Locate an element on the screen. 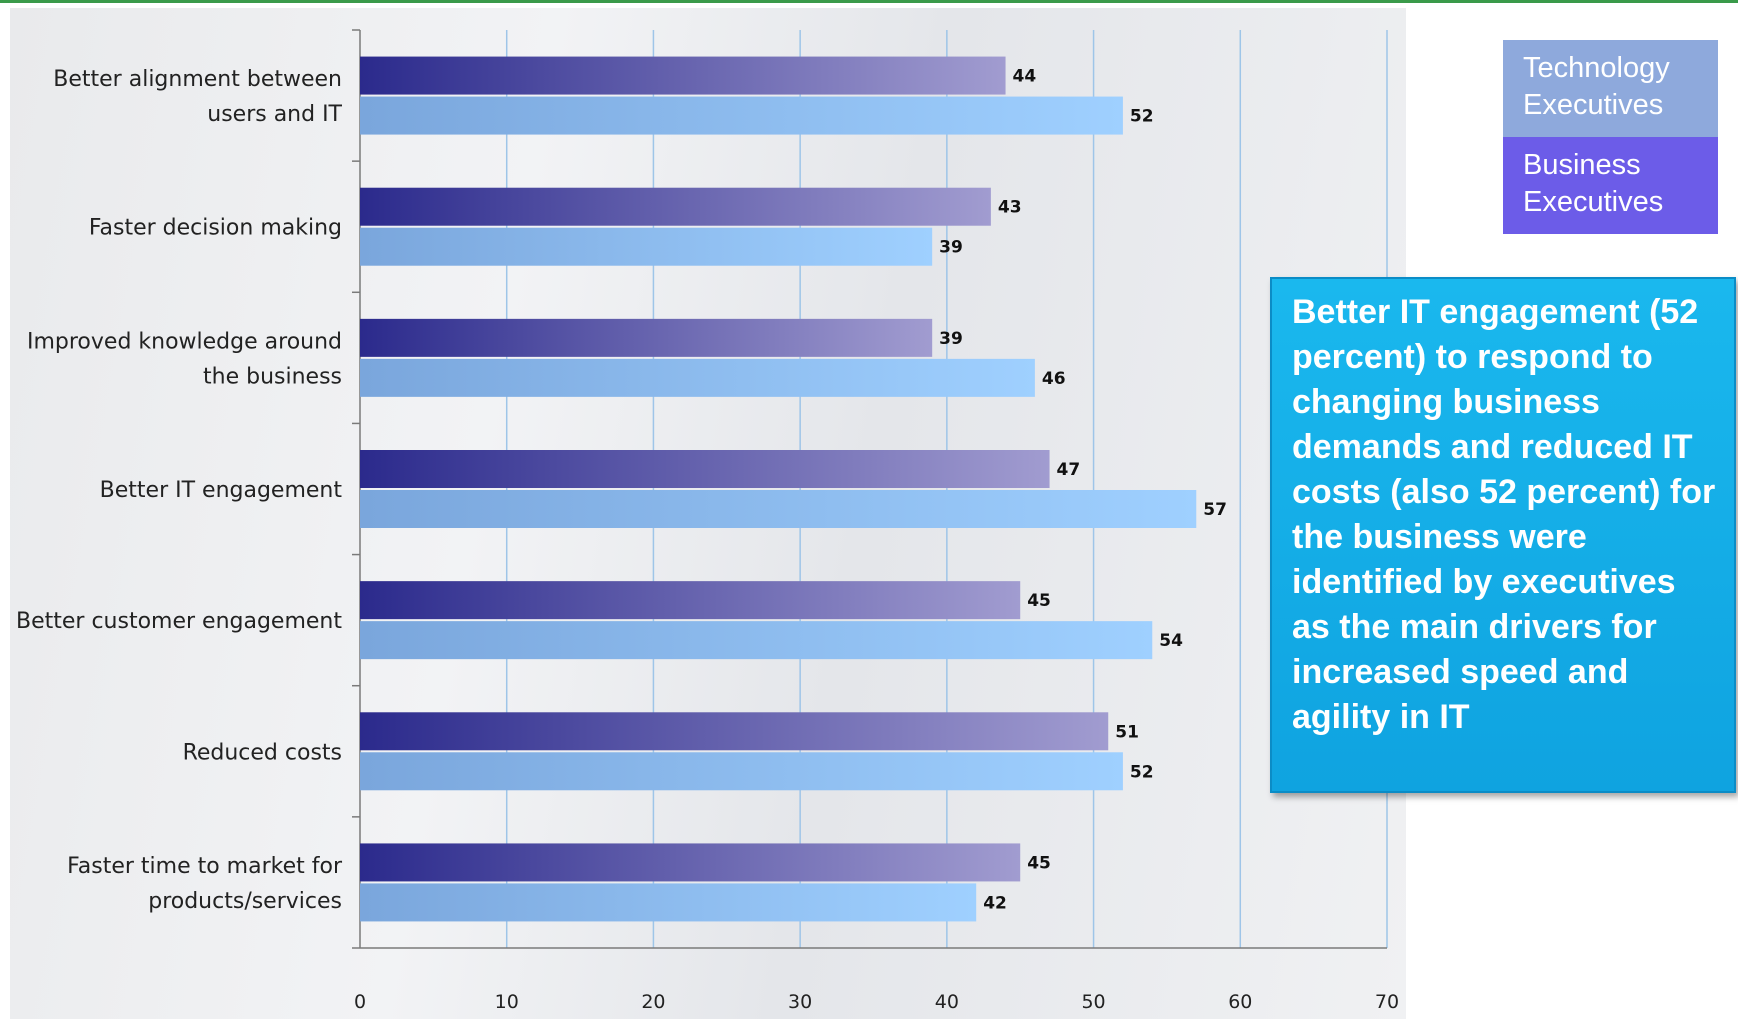 Image resolution: width=1738 pixels, height=1019 pixels. x-tick-label: 60 is located at coordinates (1240, 1002).